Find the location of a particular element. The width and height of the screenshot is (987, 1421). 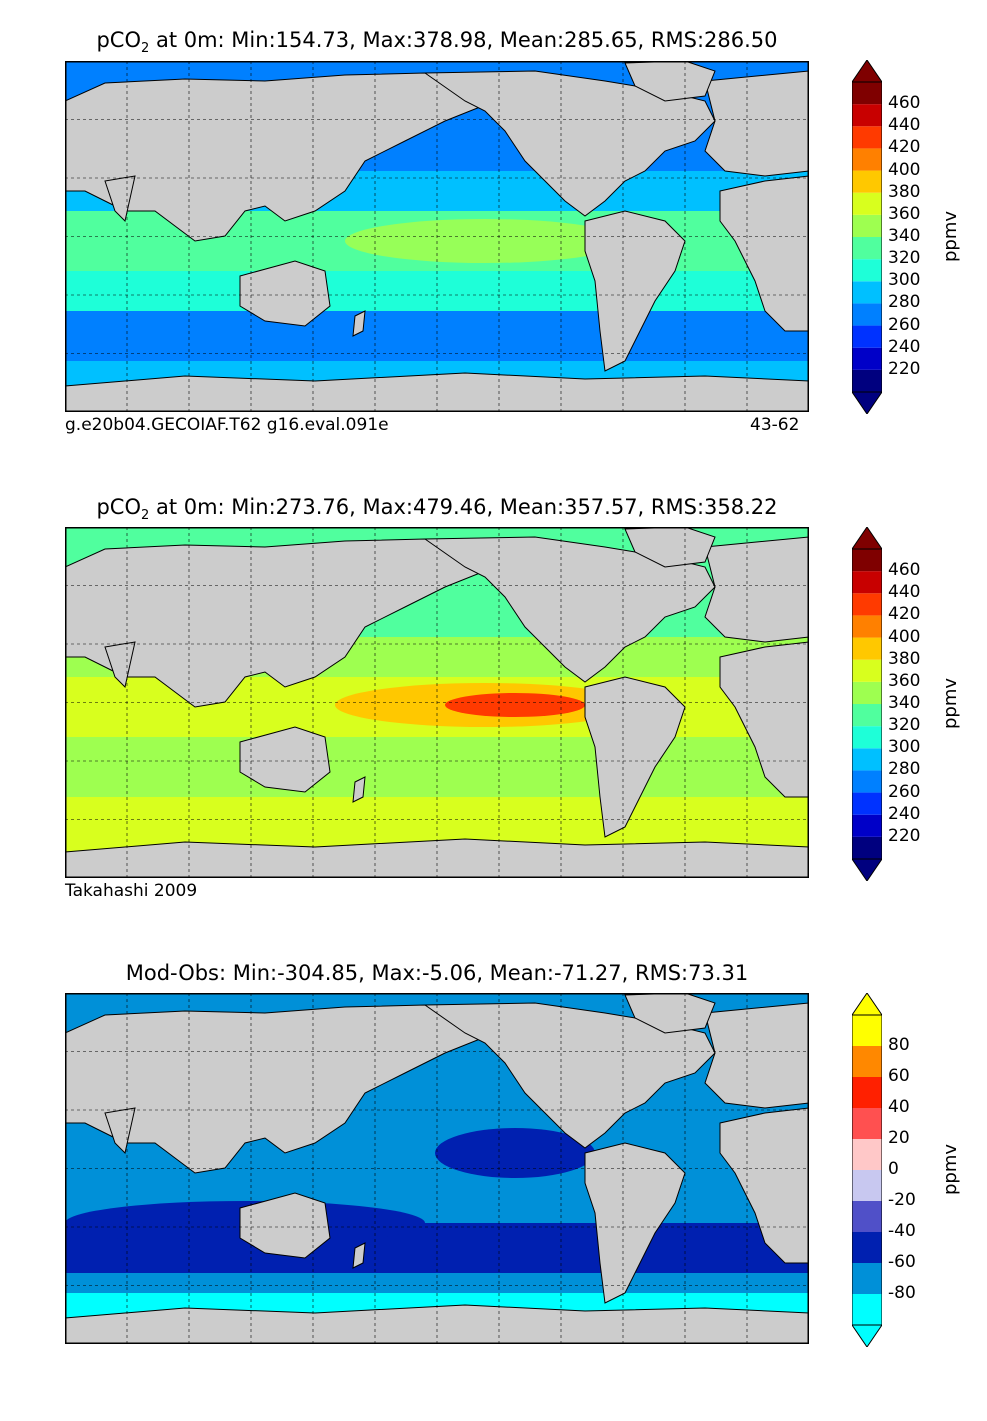

colorbar-obs is located at coordinates (867, 704).